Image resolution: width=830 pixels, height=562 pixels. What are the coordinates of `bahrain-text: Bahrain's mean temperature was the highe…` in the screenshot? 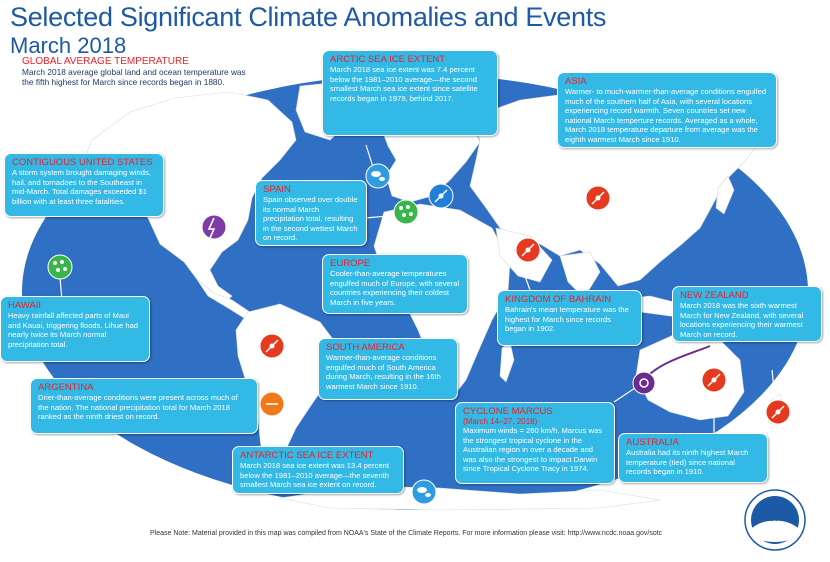 It's located at (567, 319).